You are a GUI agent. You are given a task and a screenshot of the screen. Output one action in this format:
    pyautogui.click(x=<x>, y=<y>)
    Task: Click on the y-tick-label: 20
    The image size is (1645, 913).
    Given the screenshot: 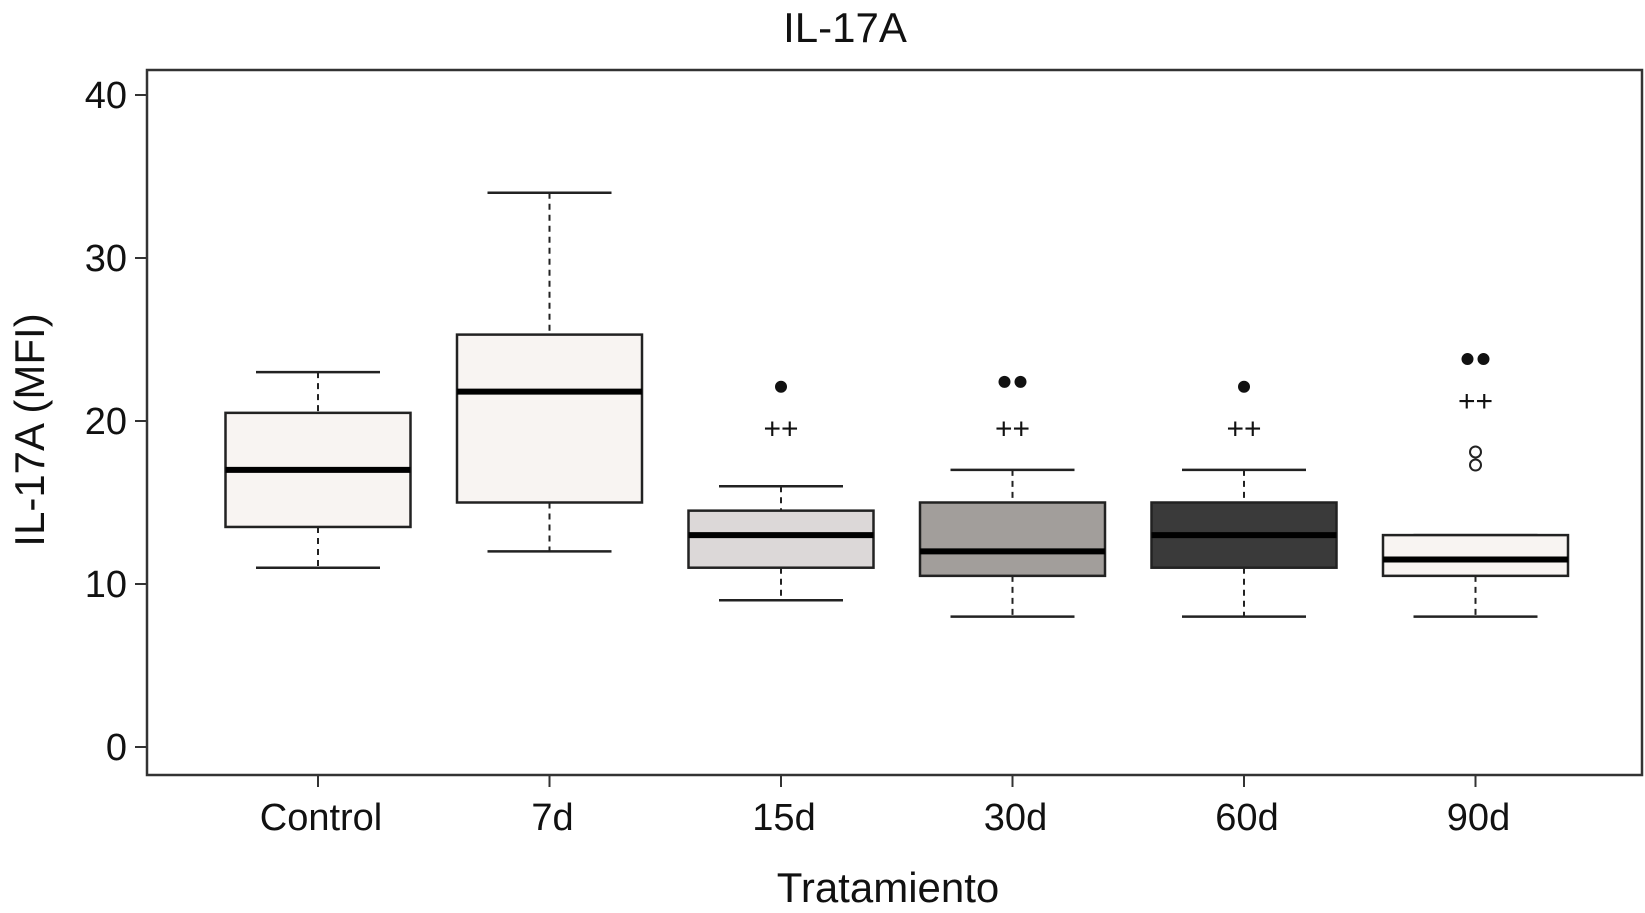 What is the action you would take?
    pyautogui.click(x=106, y=422)
    